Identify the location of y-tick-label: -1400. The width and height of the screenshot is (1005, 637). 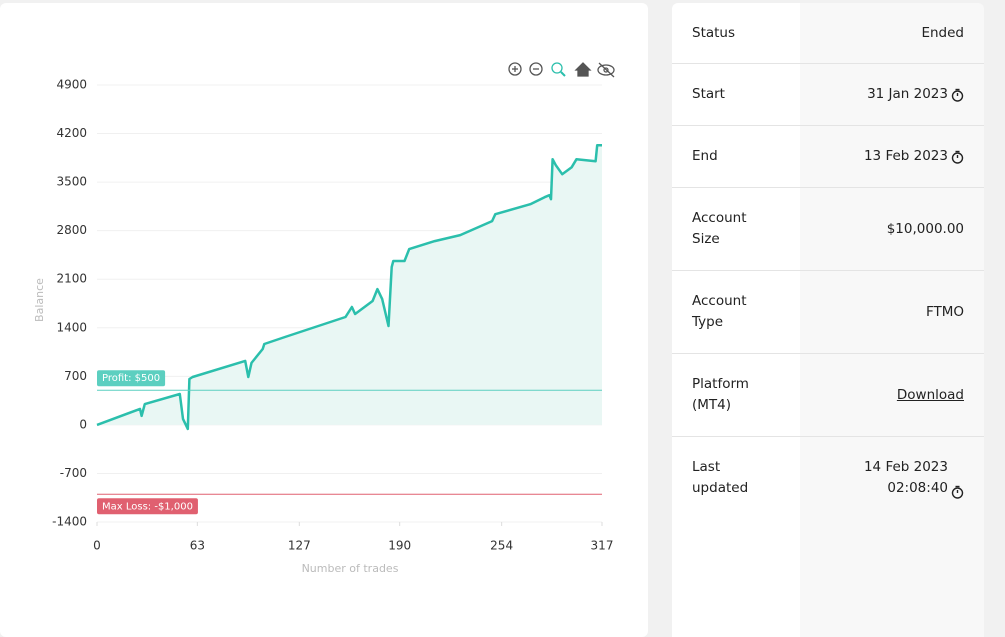
(69, 522).